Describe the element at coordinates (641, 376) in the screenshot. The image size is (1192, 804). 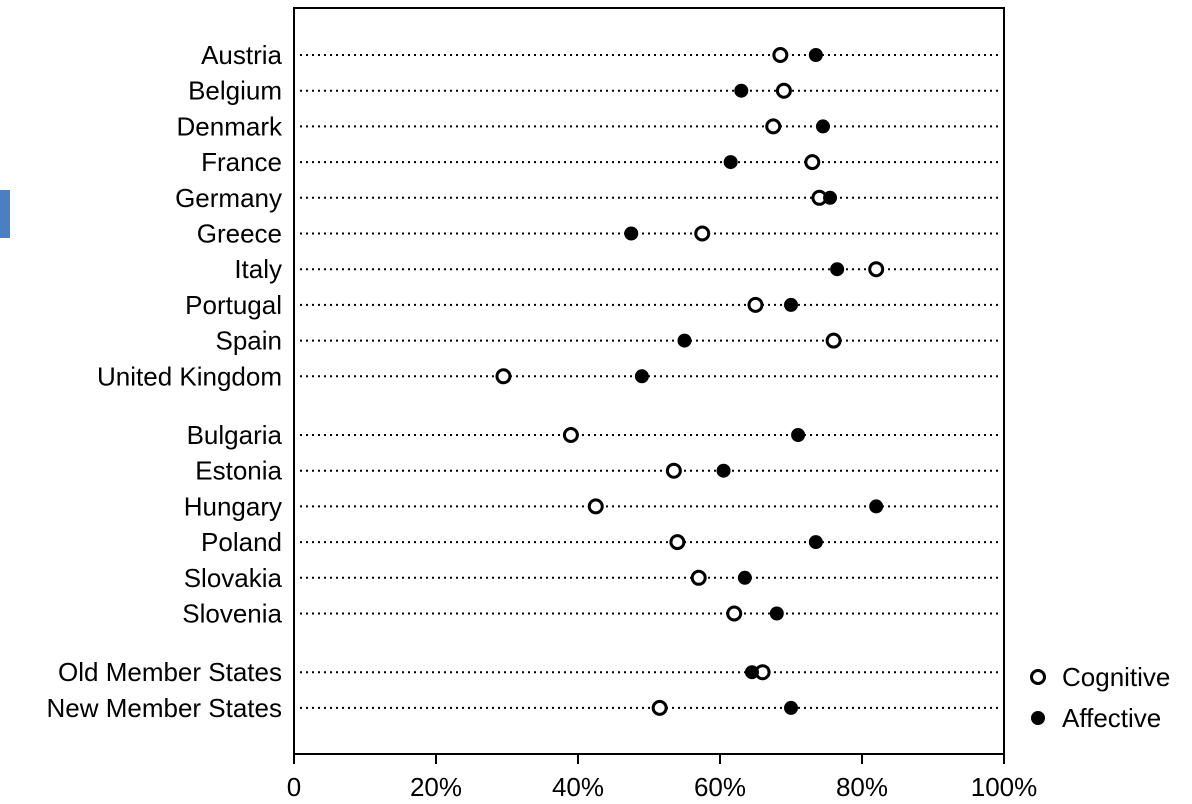
I see `affective-point-united-kingdom` at that location.